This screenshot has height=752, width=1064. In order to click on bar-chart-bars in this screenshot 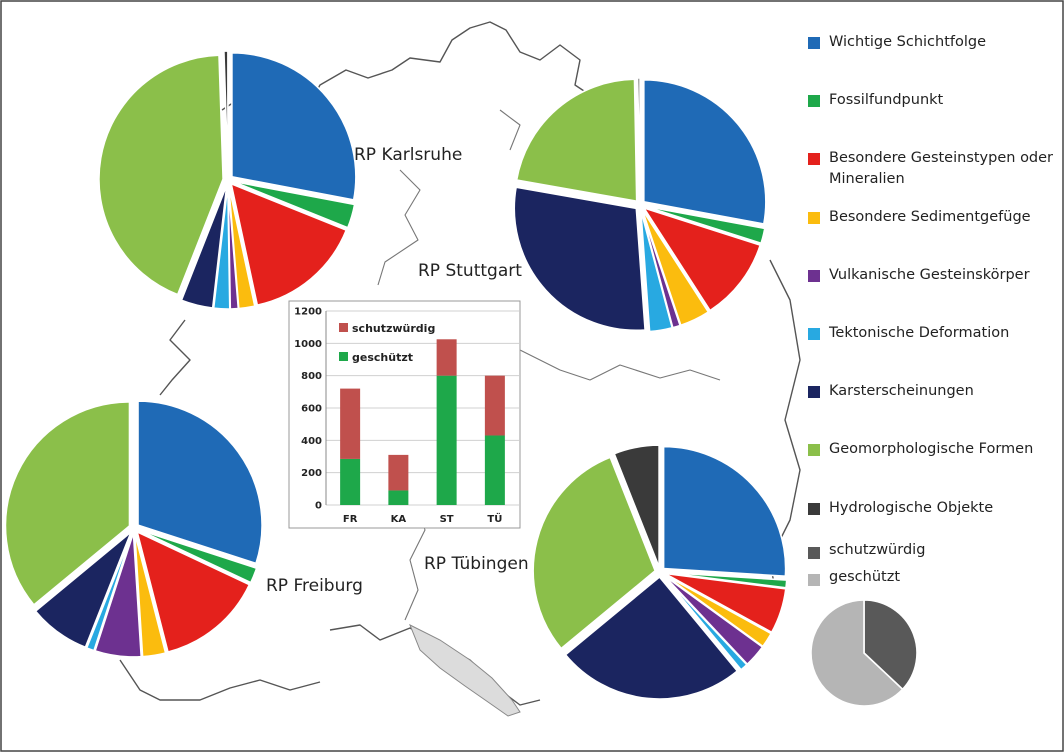, I will do `click(422, 422)`.